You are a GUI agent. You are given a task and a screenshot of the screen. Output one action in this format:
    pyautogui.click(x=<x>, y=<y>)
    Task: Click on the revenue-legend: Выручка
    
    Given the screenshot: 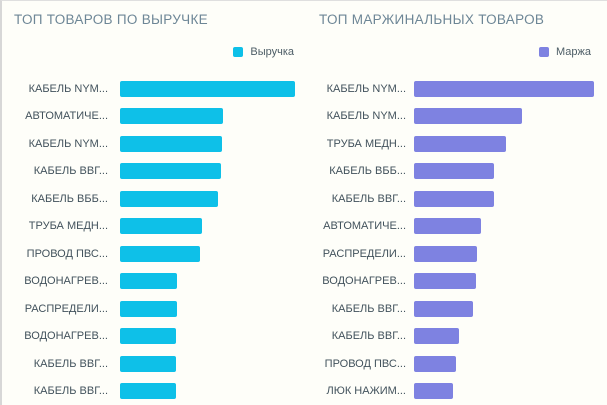 What is the action you would take?
    pyautogui.click(x=155, y=52)
    